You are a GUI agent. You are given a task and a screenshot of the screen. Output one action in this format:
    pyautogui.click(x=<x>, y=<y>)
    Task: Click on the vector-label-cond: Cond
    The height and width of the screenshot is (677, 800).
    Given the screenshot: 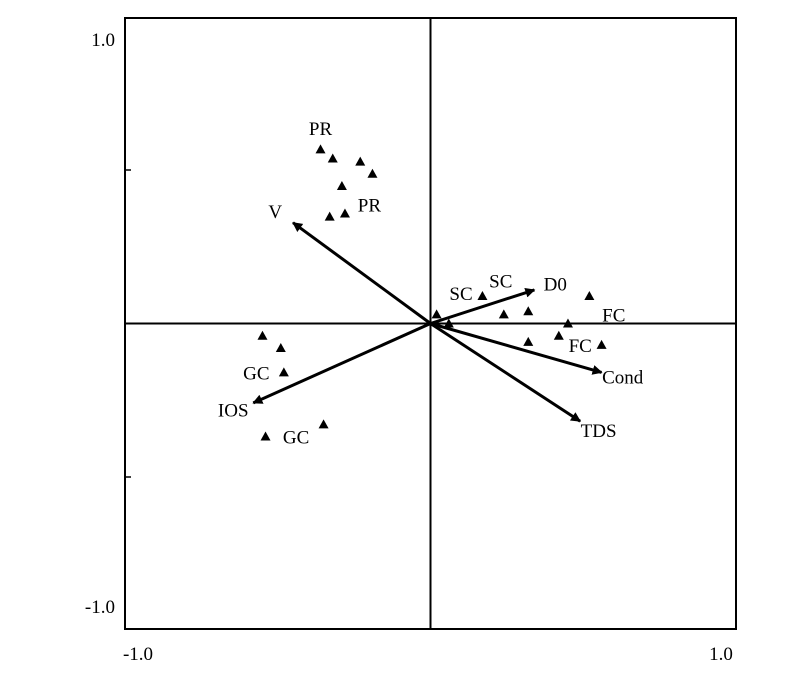 What is the action you would take?
    pyautogui.click(x=623, y=377)
    